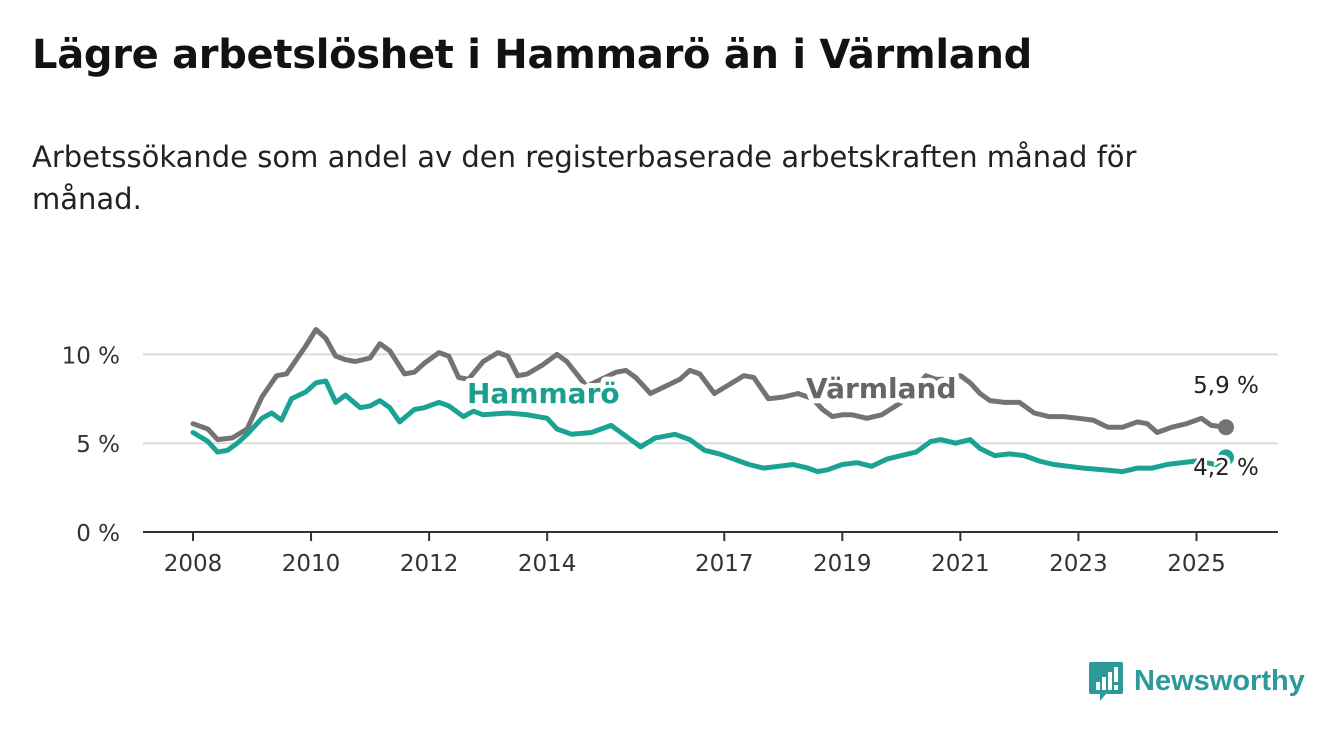  I want to click on series-endpoint-hammarö, so click(1226, 457).